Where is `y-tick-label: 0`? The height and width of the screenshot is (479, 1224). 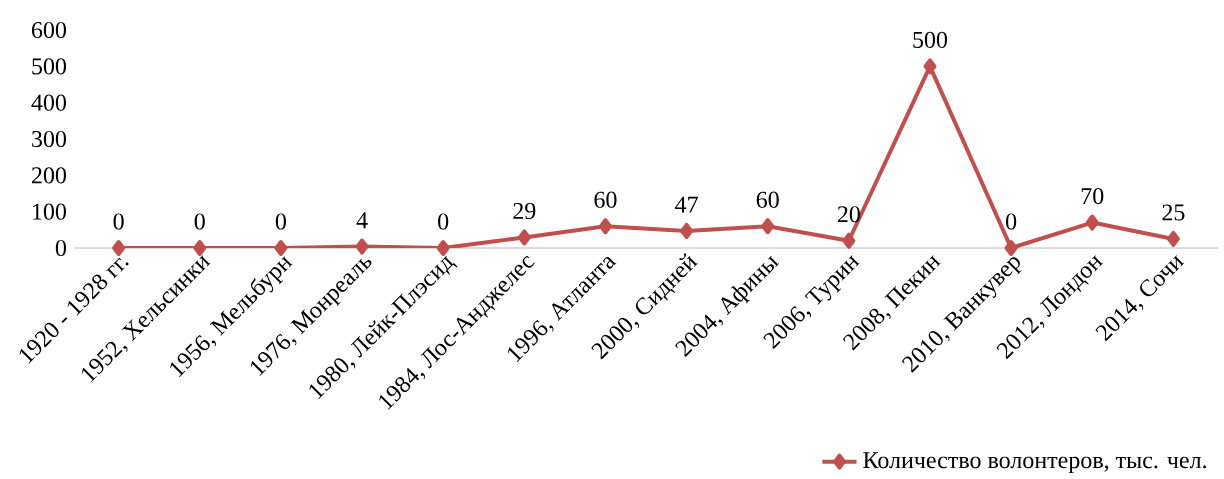 y-tick-label: 0 is located at coordinates (61, 248).